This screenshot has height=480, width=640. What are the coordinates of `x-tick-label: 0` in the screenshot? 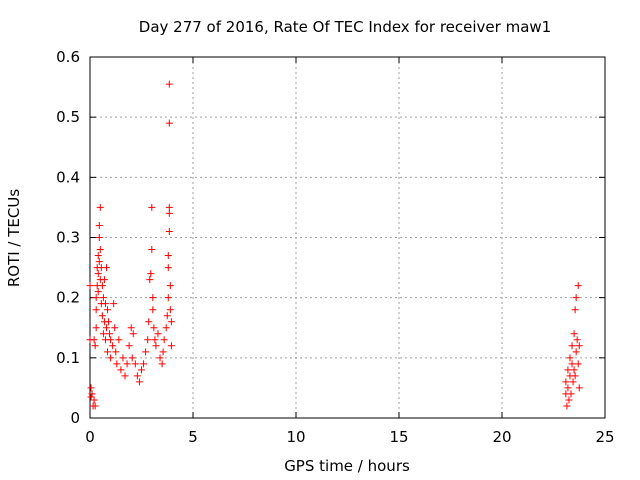 It's located at (90, 437).